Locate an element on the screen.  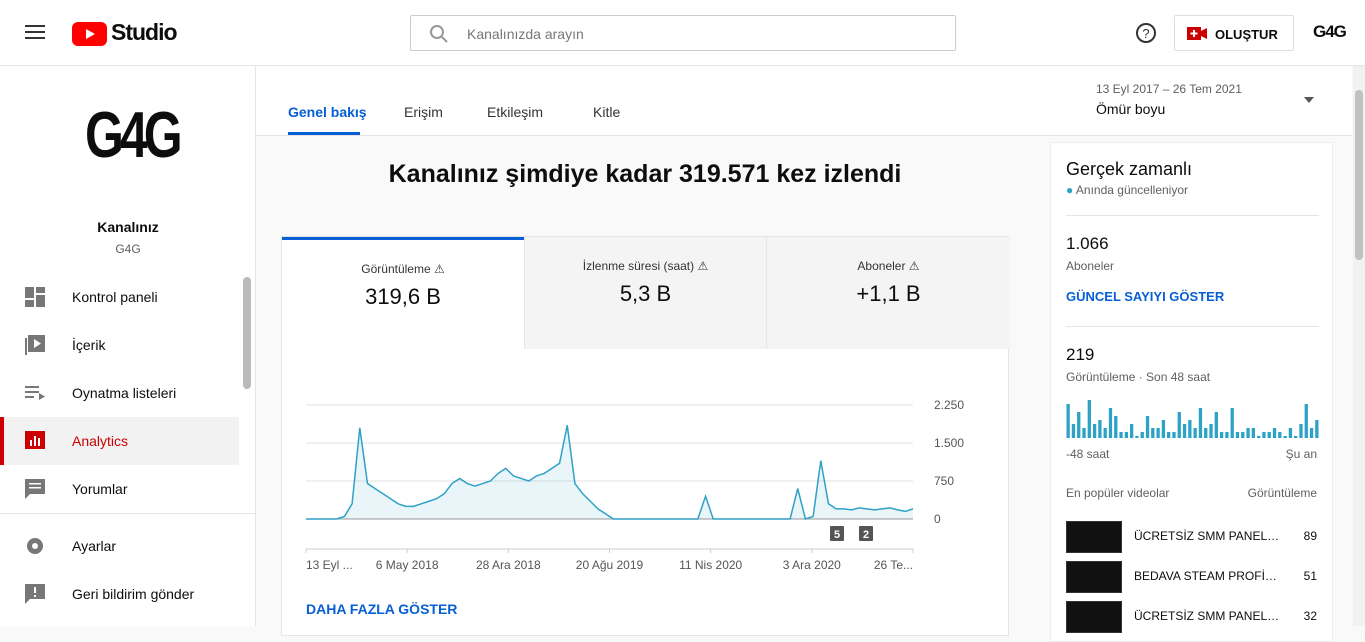
search-icon is located at coordinates (439, 34).